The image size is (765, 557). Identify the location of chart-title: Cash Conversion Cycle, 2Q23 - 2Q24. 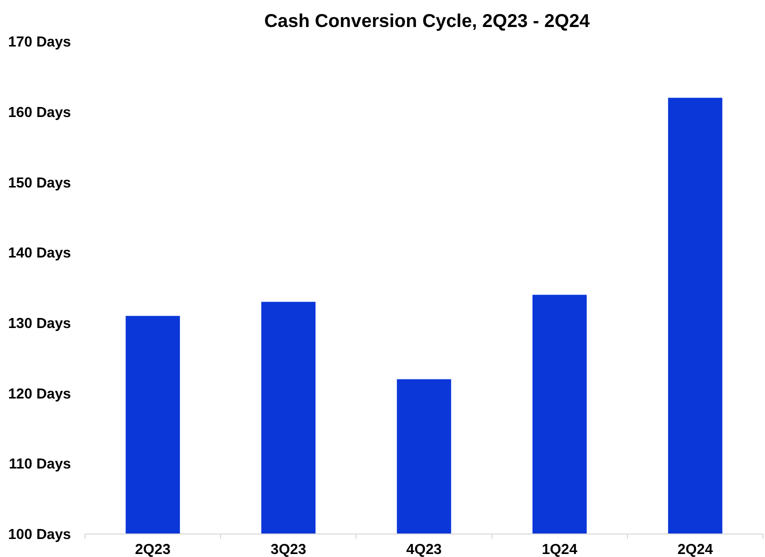
(427, 20).